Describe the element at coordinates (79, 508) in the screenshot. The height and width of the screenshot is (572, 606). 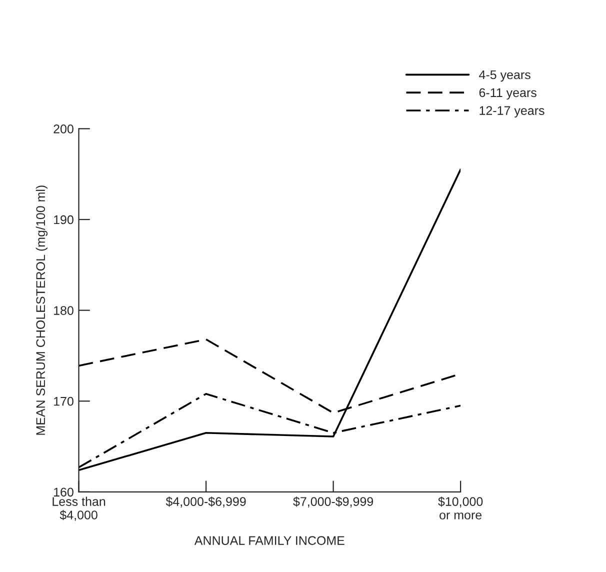
I see `x-tick-label: Less than $4,000` at that location.